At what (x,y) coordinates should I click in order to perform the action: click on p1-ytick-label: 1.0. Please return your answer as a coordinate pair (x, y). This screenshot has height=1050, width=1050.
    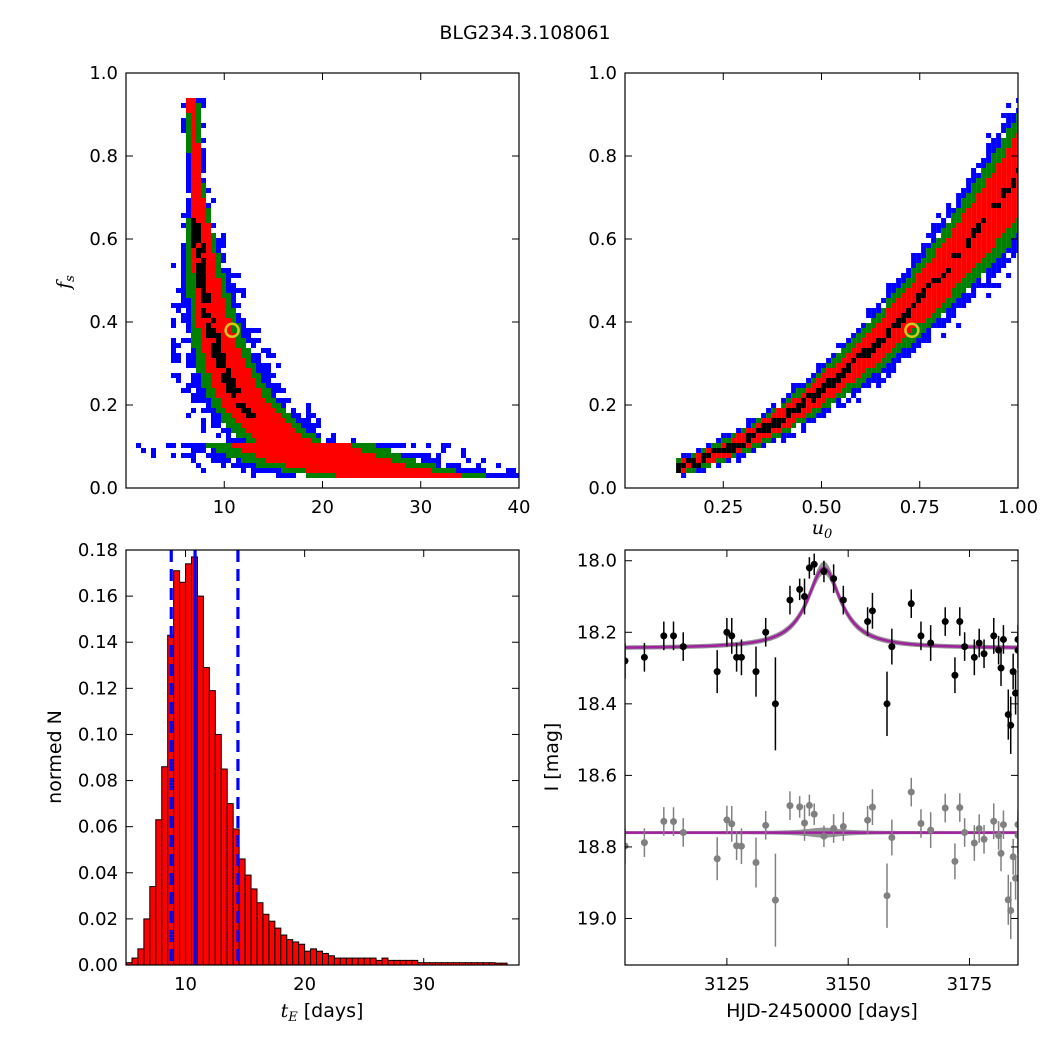
    Looking at the image, I should click on (103, 73).